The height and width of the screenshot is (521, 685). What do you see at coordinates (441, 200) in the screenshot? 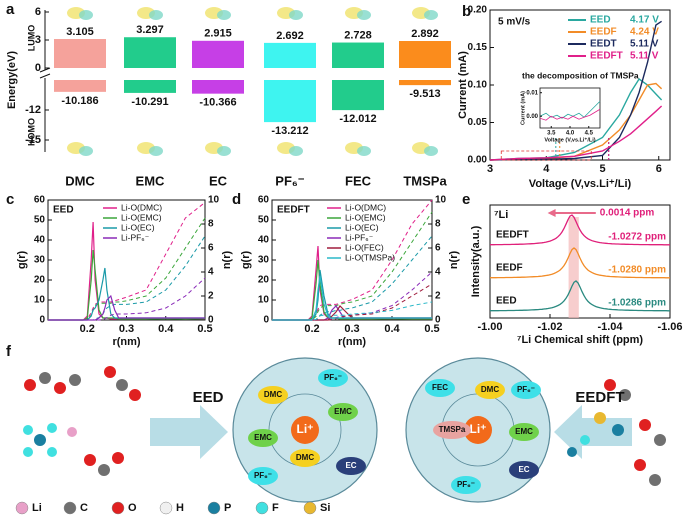
I see `y2-tick-label: 10` at bounding box center [441, 200].